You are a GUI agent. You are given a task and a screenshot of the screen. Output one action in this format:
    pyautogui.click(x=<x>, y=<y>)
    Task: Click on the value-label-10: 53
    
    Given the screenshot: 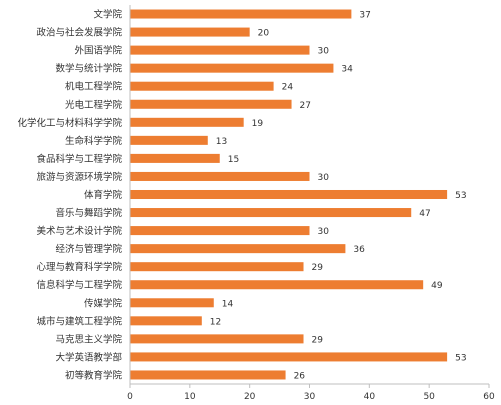 What is the action you would take?
    pyautogui.click(x=460, y=196)
    